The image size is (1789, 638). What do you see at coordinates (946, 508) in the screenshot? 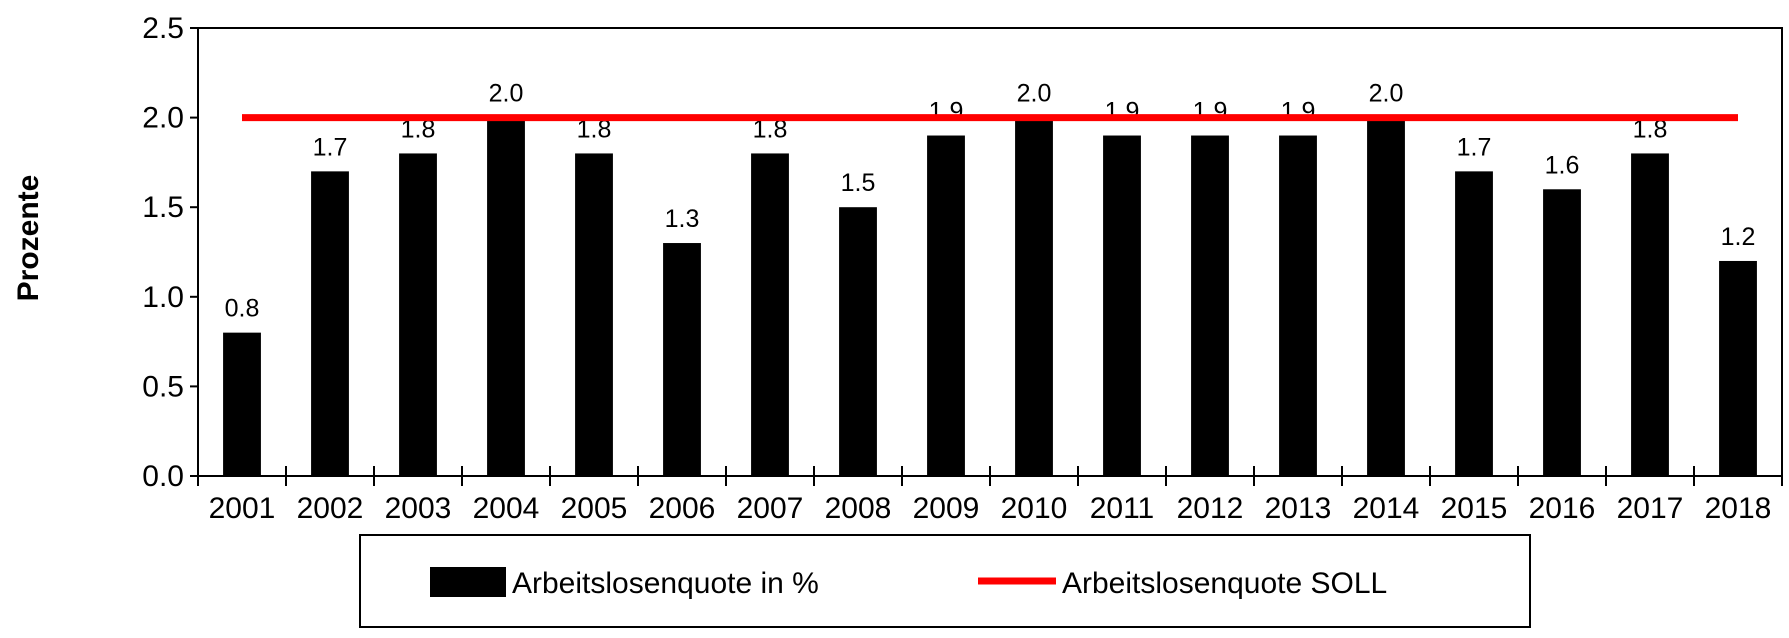
I see `x-tick-label-2009: 2009` at bounding box center [946, 508].